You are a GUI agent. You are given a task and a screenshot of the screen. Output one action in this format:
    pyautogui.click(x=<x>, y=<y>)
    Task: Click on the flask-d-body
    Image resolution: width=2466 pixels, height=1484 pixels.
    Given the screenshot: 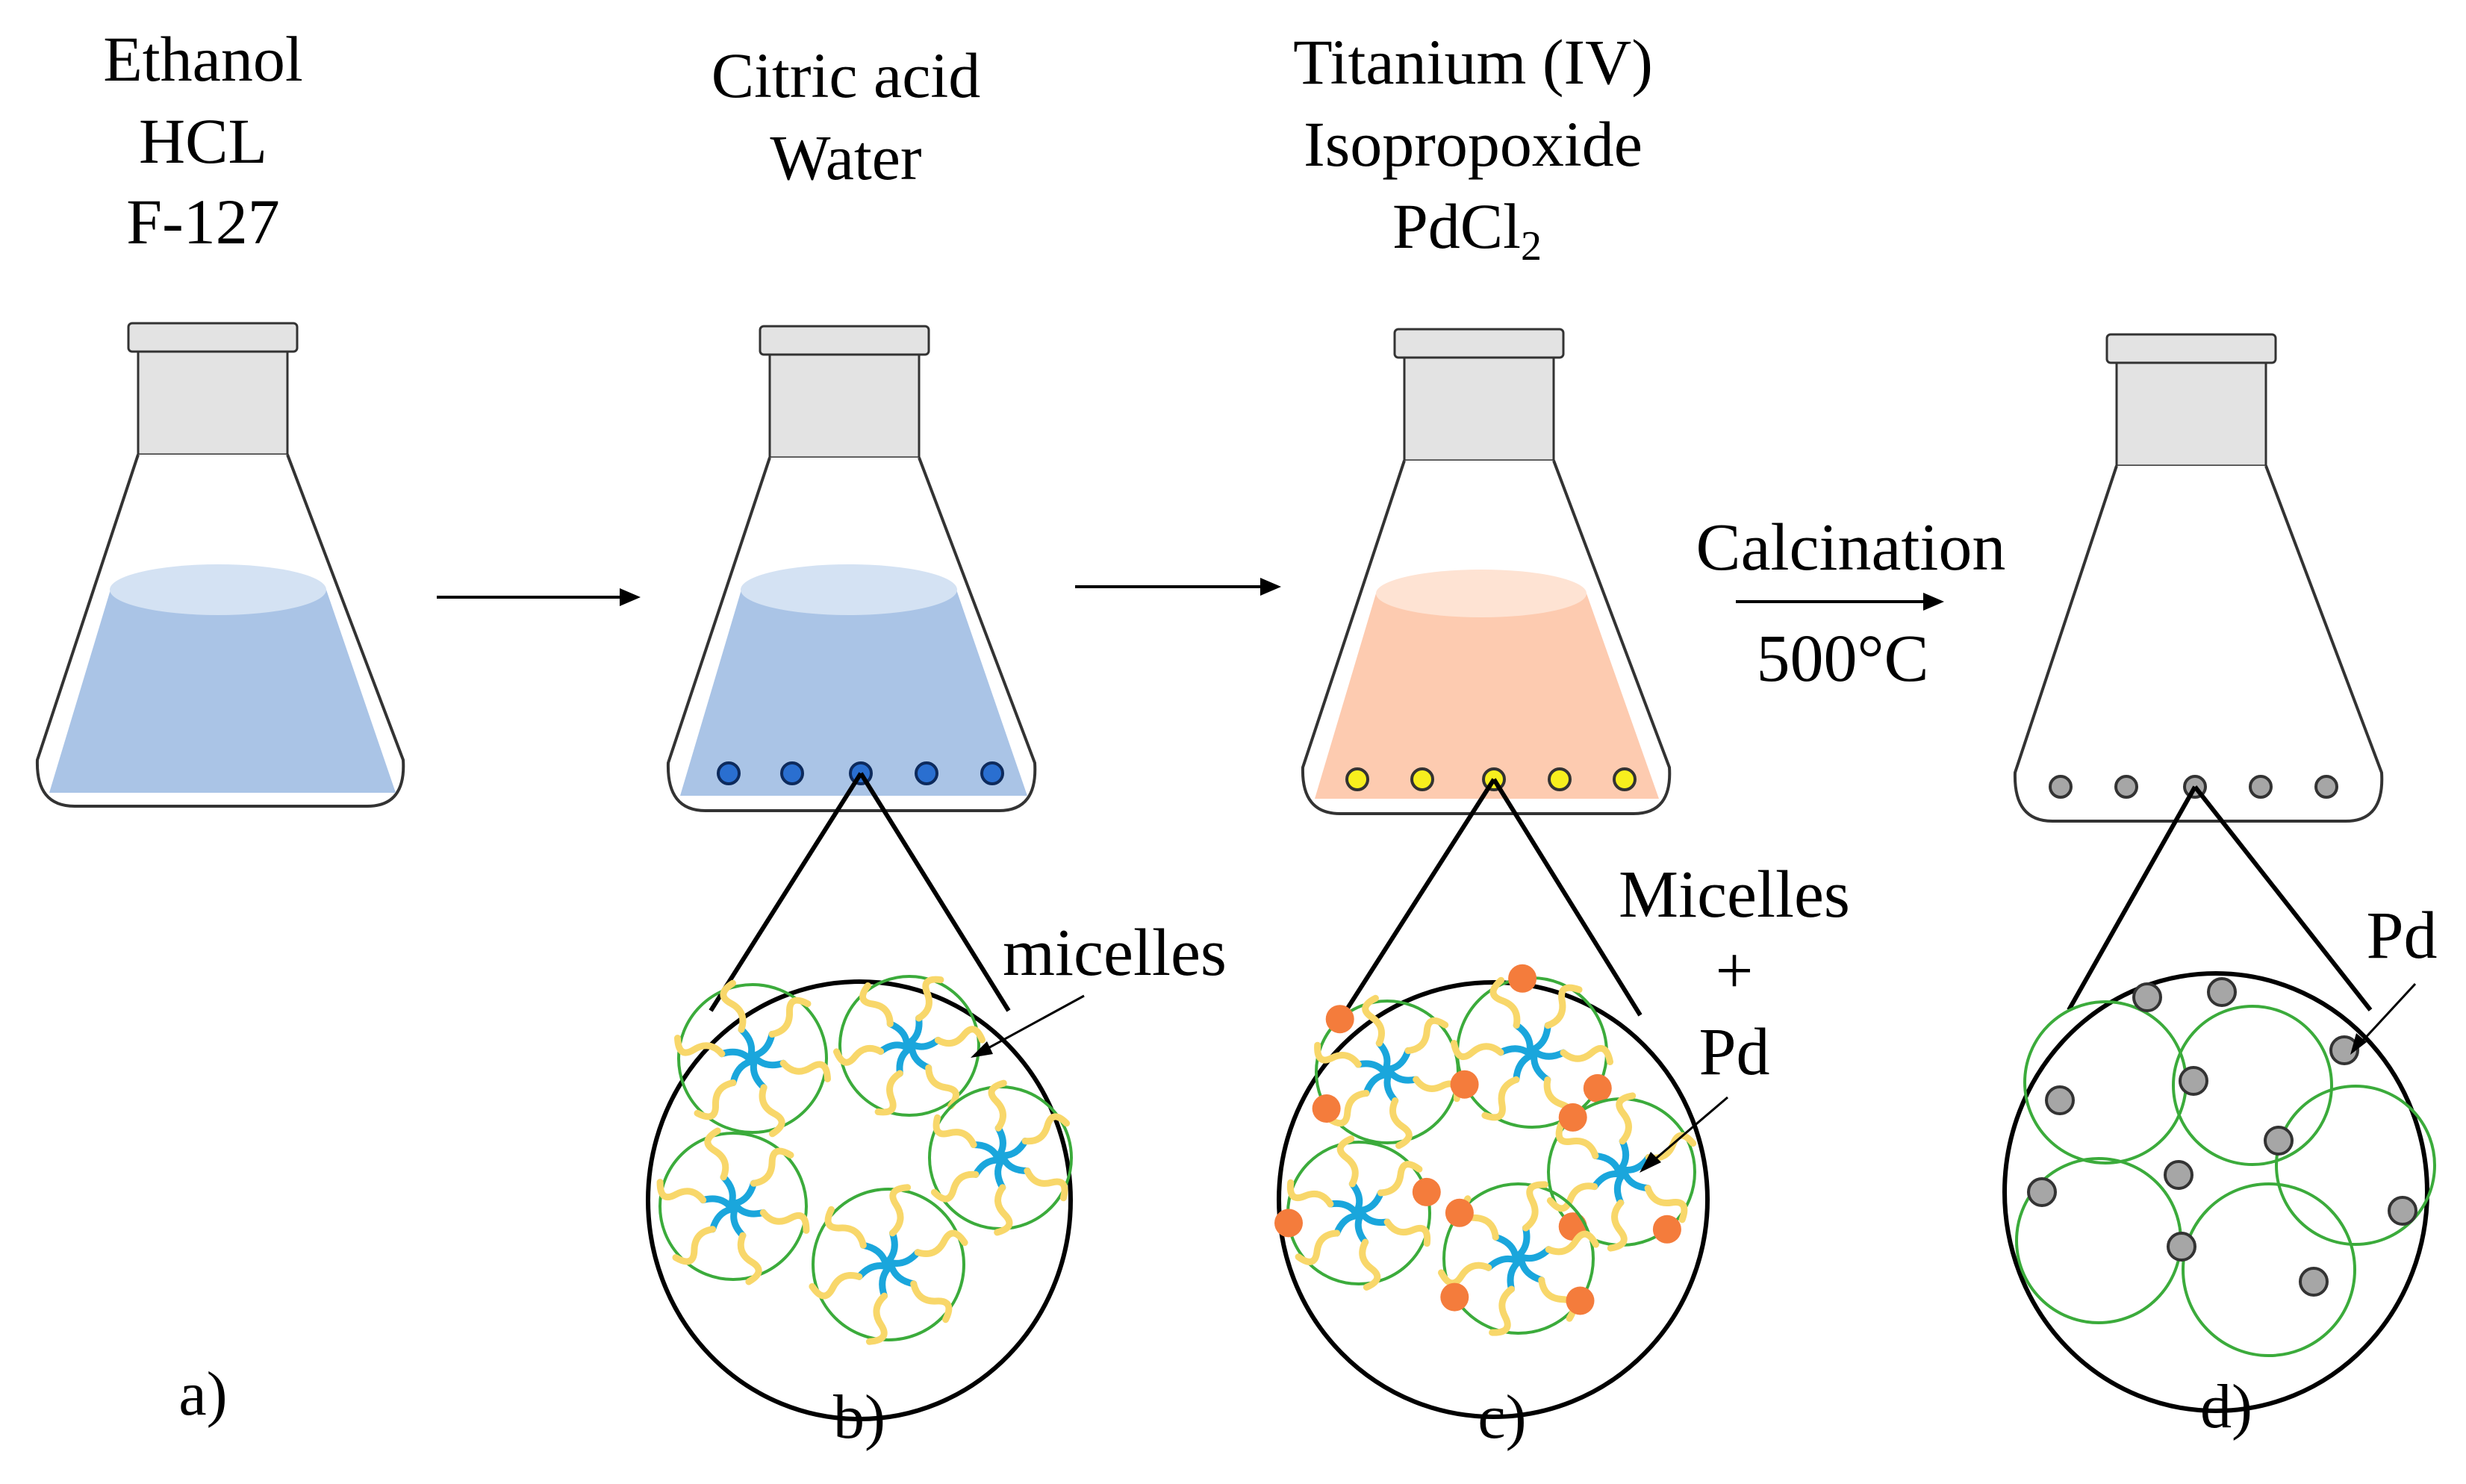 What is the action you would take?
    pyautogui.click(x=2198, y=644)
    